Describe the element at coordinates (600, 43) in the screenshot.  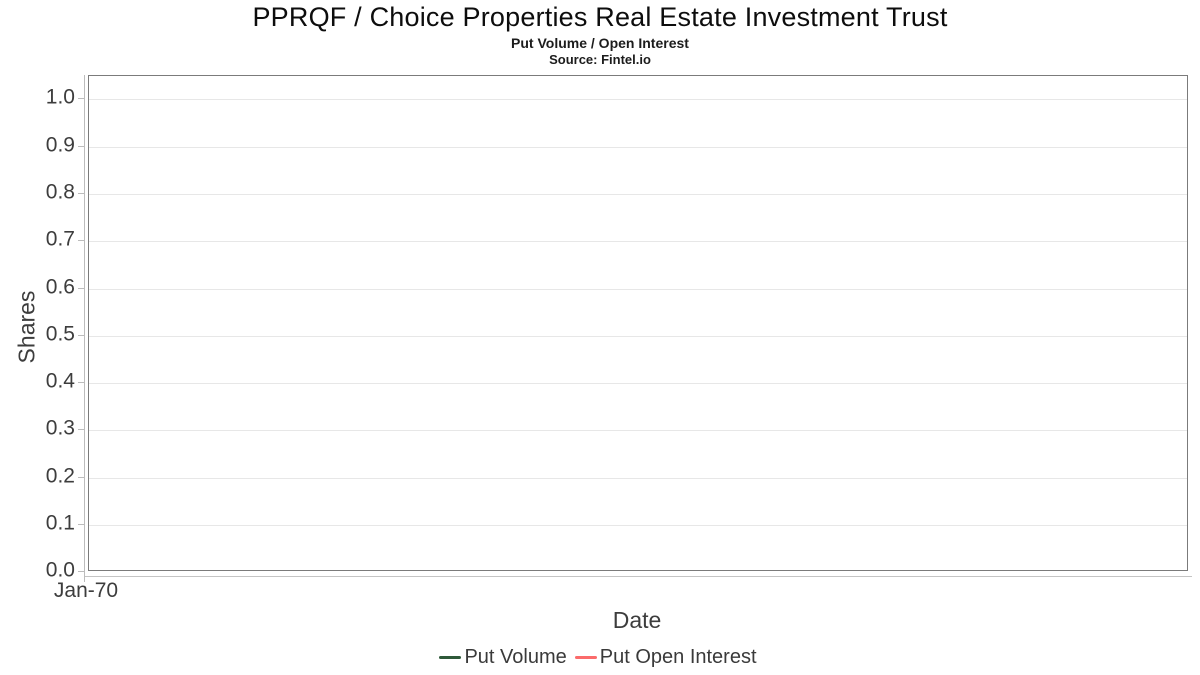
I see `chart-subtitle: Put Volume / Open Interest` at that location.